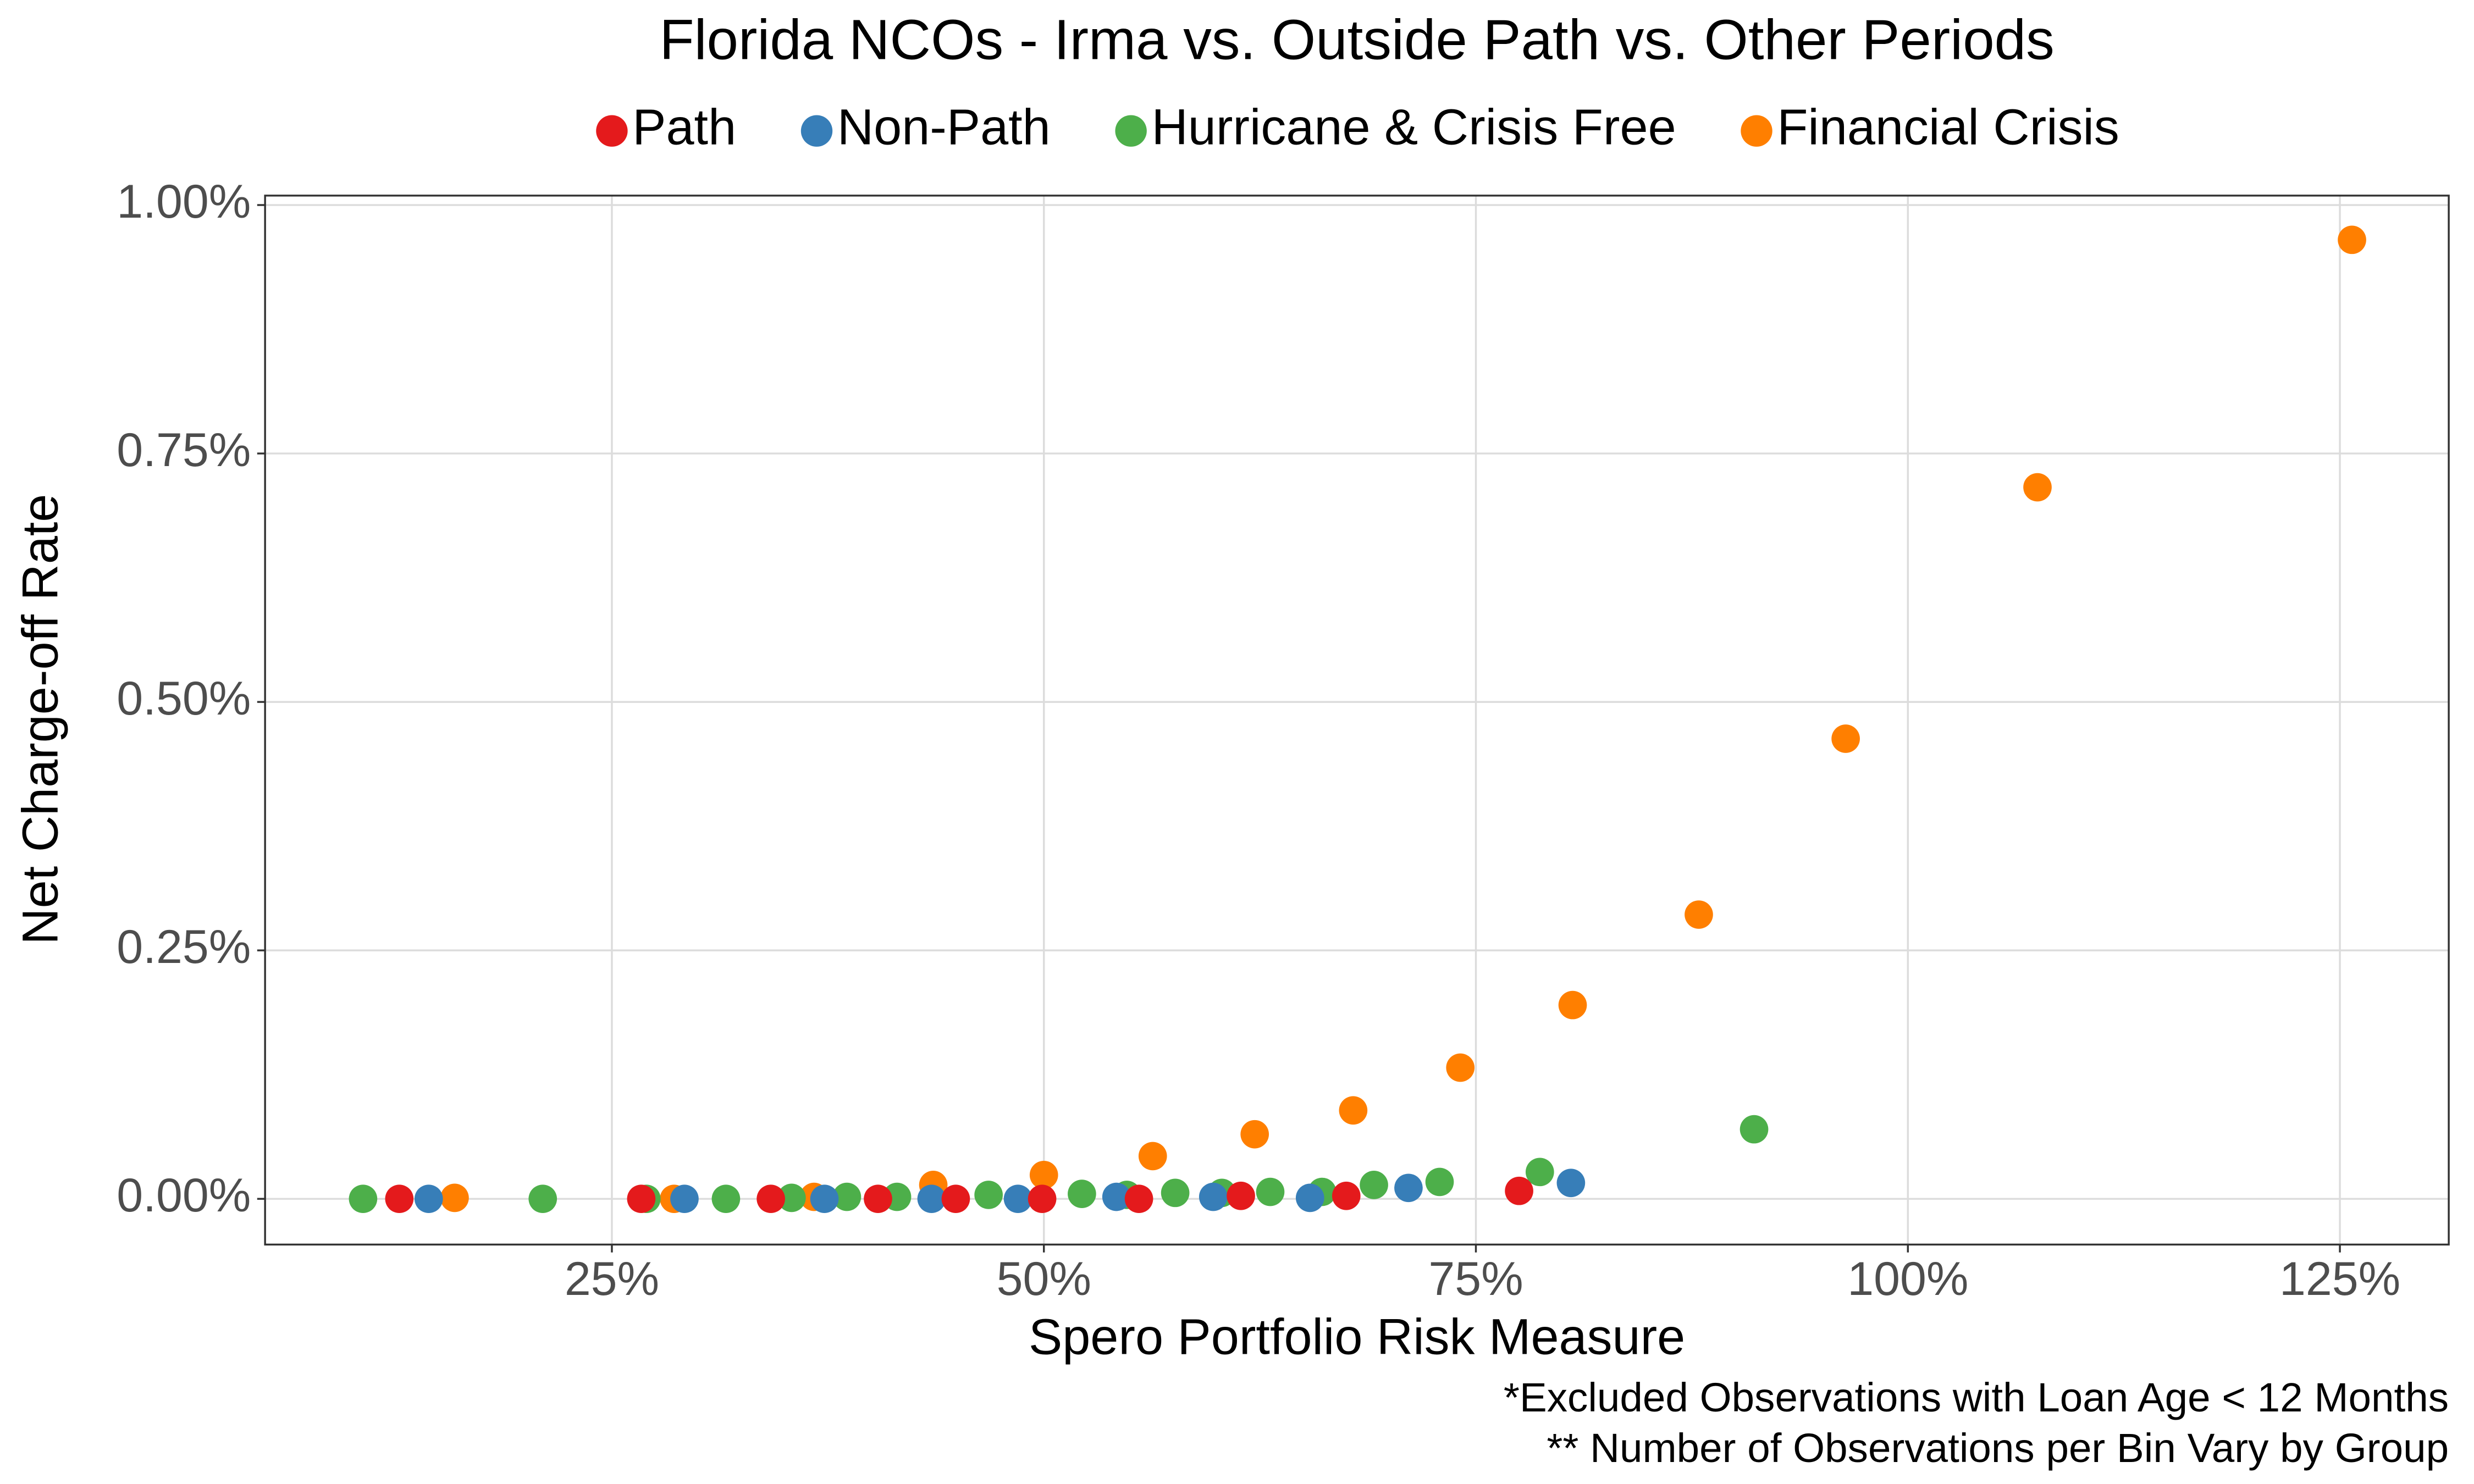 The height and width of the screenshot is (1484, 2474). Describe the element at coordinates (1475, 1279) in the screenshot. I see `x-tick-label: 75%` at that location.